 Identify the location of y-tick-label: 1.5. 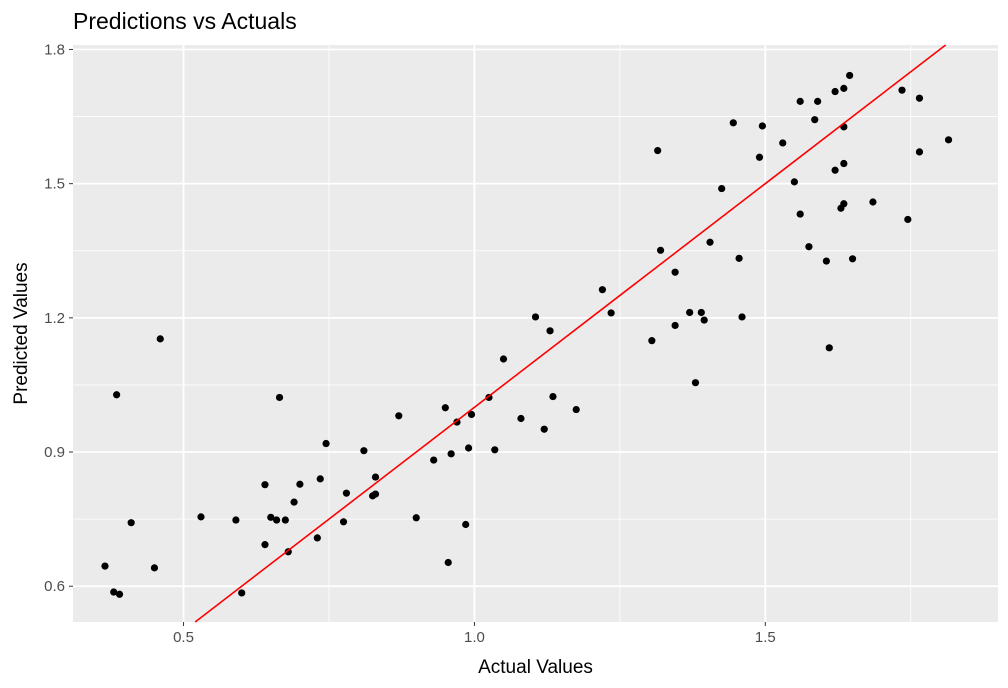
(54, 184).